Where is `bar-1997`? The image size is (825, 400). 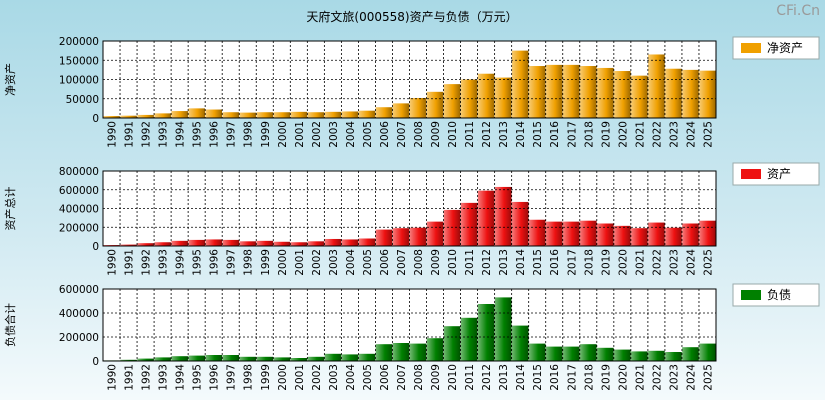
bar-1997 is located at coordinates (231, 358).